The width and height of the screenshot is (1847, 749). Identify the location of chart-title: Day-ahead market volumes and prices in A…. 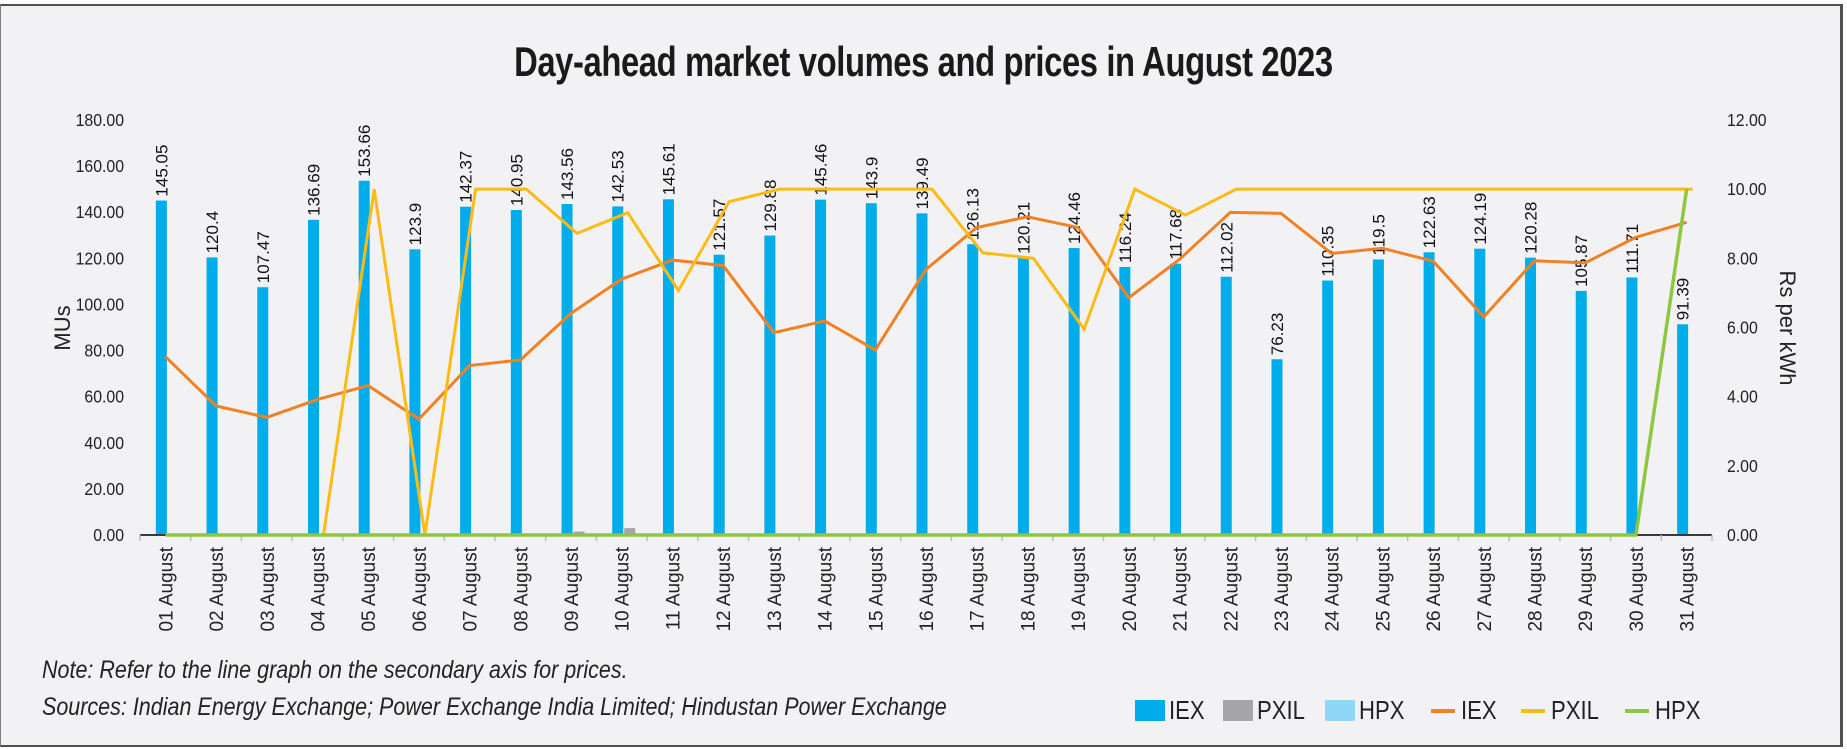
(923, 61).